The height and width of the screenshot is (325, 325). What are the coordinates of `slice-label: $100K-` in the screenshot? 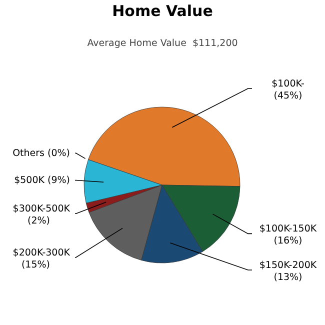 It's located at (288, 84).